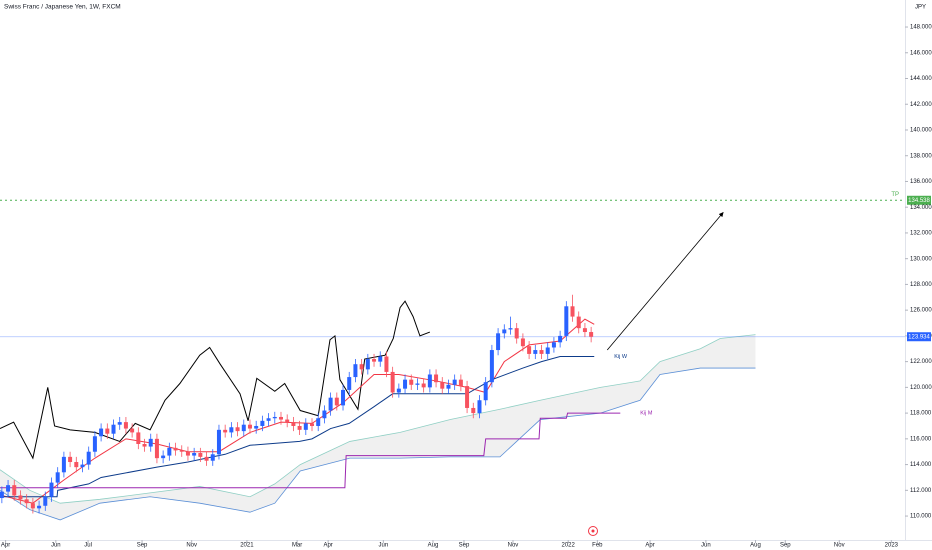 The height and width of the screenshot is (550, 932). What do you see at coordinates (247, 546) in the screenshot?
I see `x-tick-label: 2021` at bounding box center [247, 546].